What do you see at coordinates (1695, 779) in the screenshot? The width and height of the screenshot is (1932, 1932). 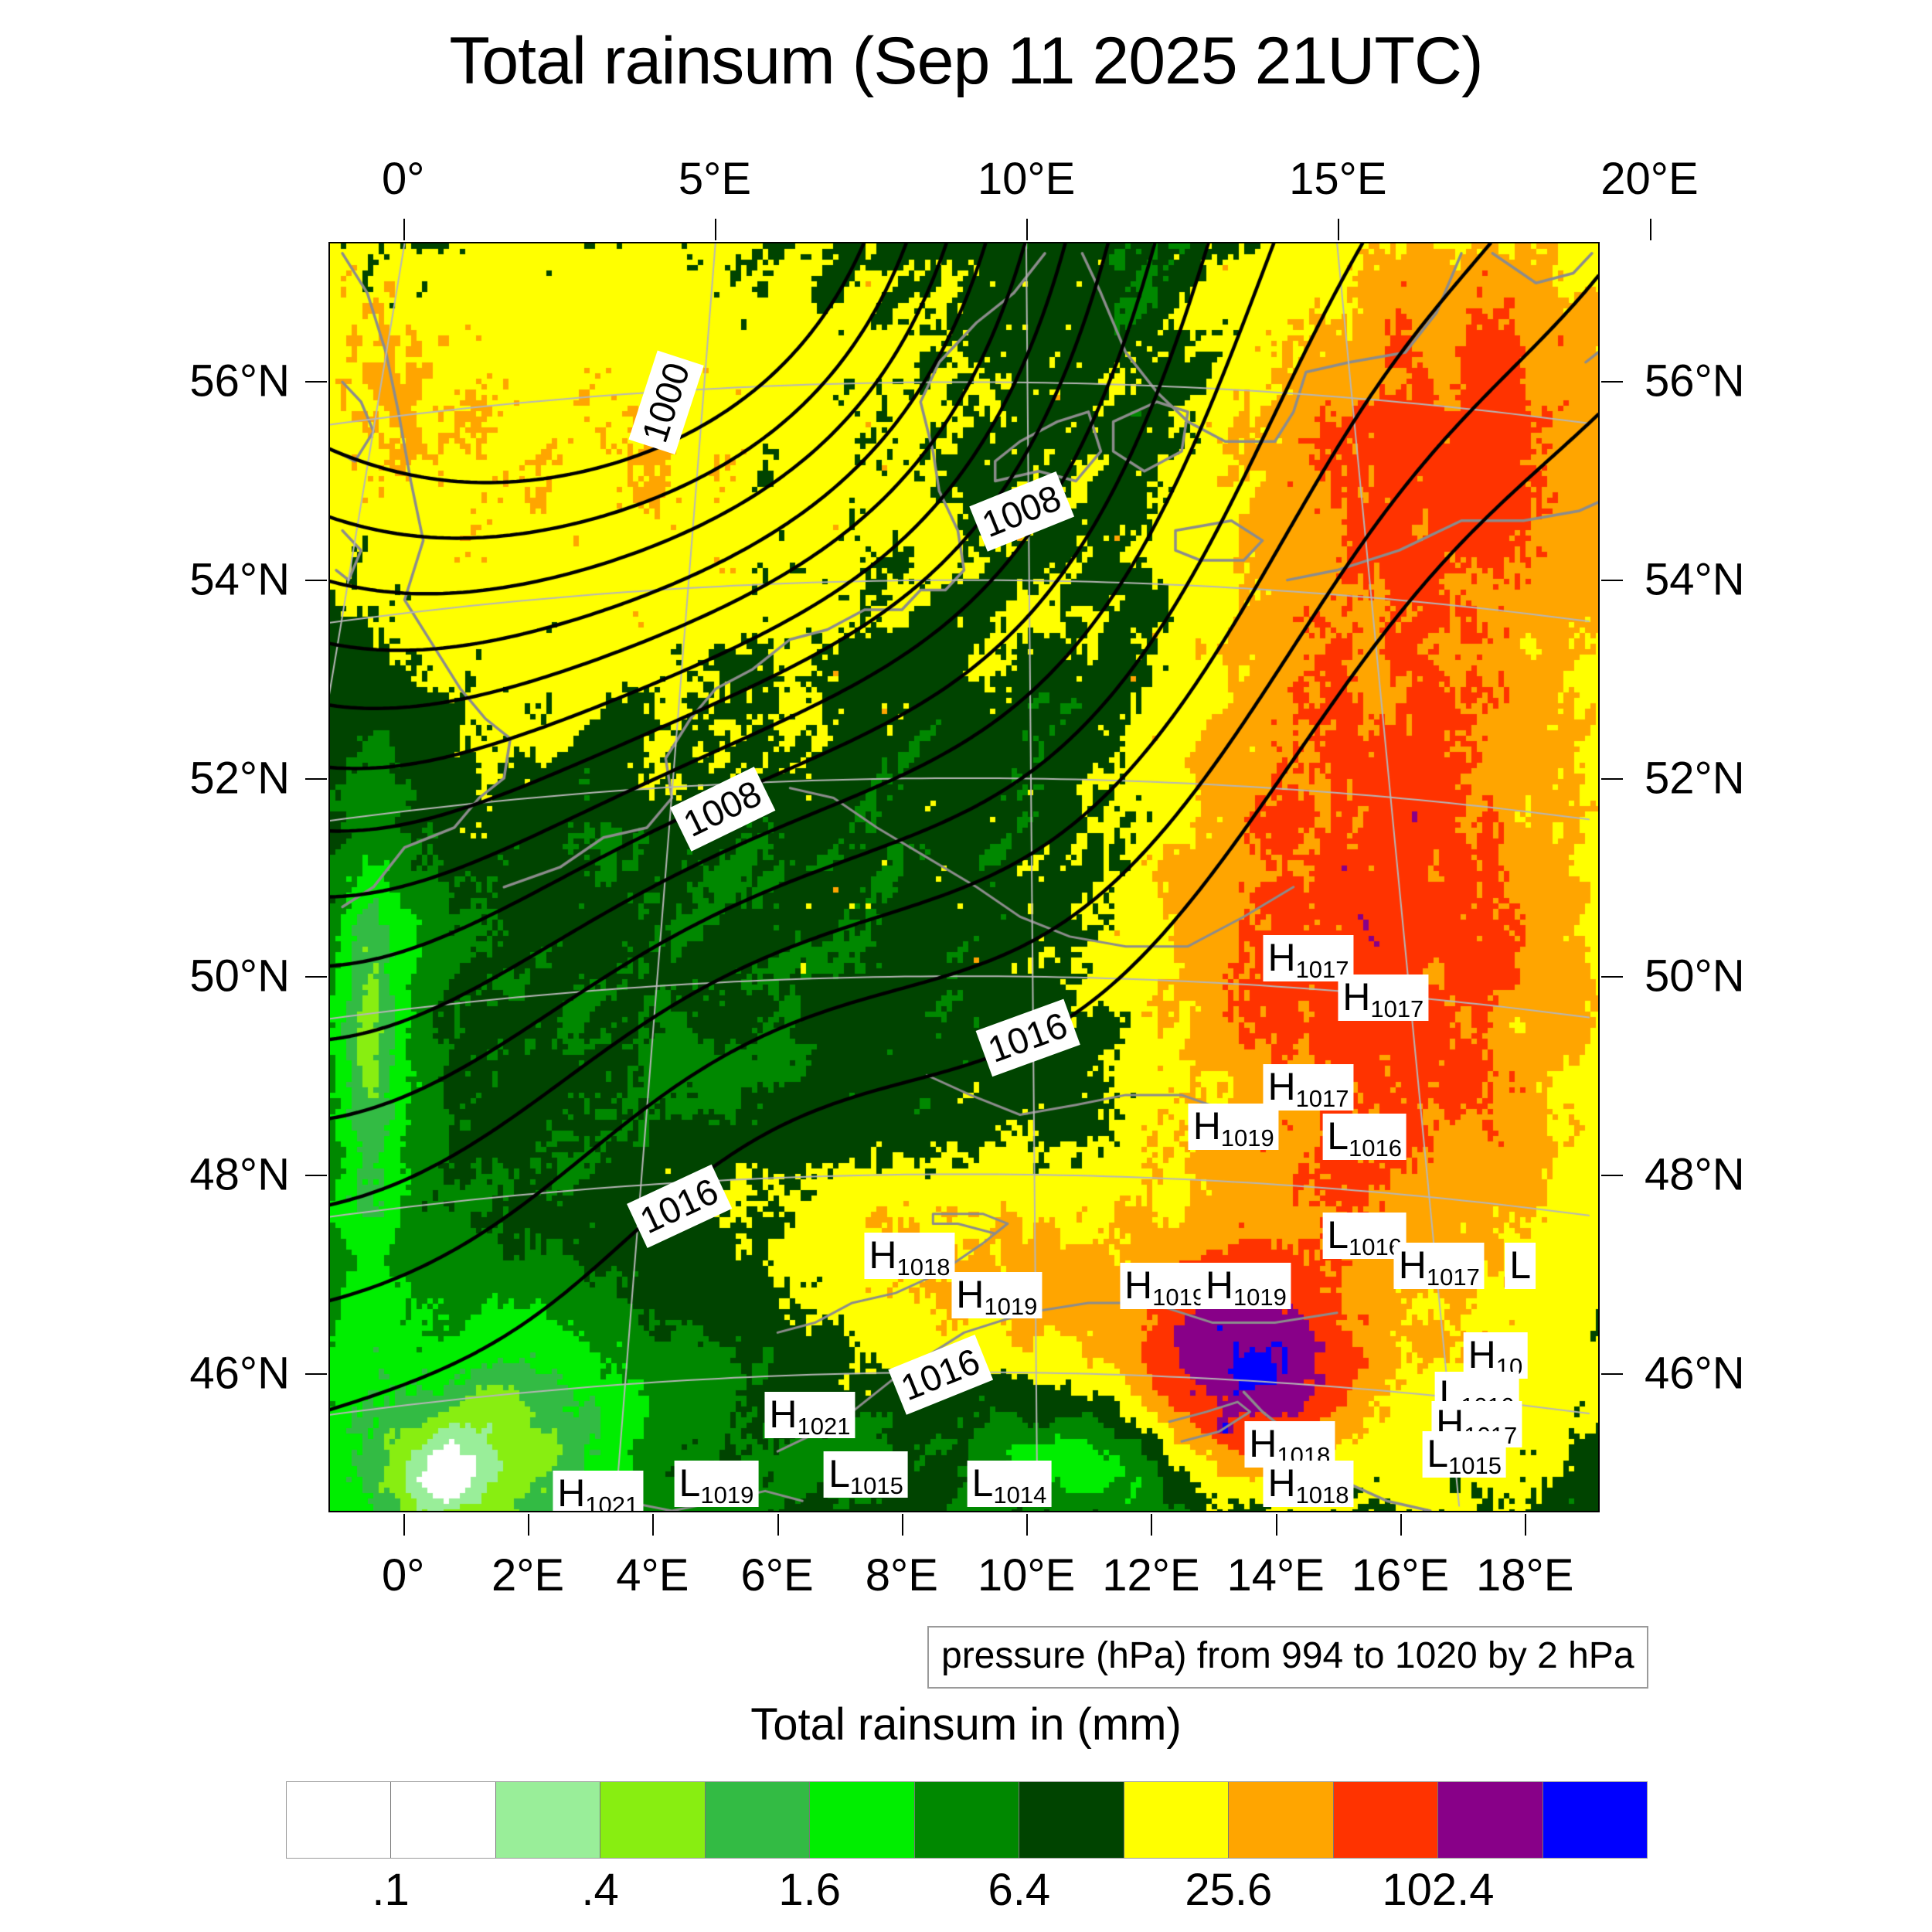 I see `axis-tick-right-2: 52°N` at bounding box center [1695, 779].